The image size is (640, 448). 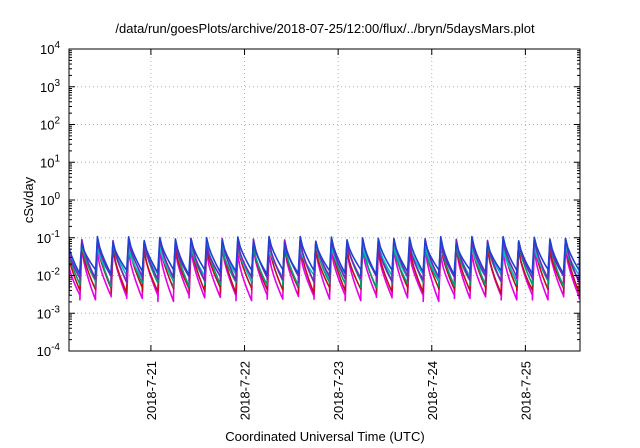 I want to click on y-tick-label: 10⁻³, so click(x=49, y=312).